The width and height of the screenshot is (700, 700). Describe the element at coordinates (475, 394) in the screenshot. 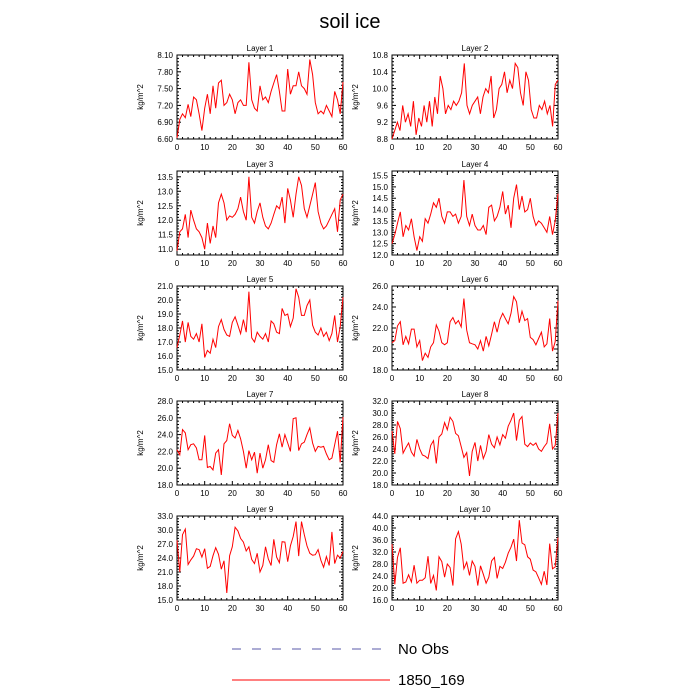

I see `panel-title: Layer 8` at that location.